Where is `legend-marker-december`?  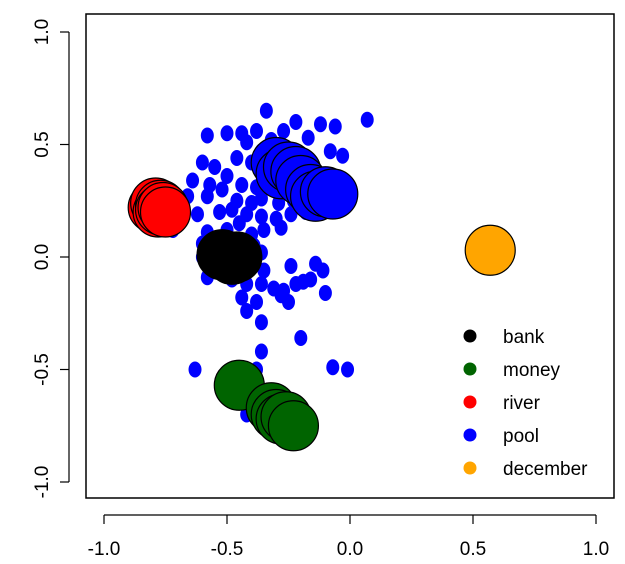
legend-marker-december is located at coordinates (470, 468).